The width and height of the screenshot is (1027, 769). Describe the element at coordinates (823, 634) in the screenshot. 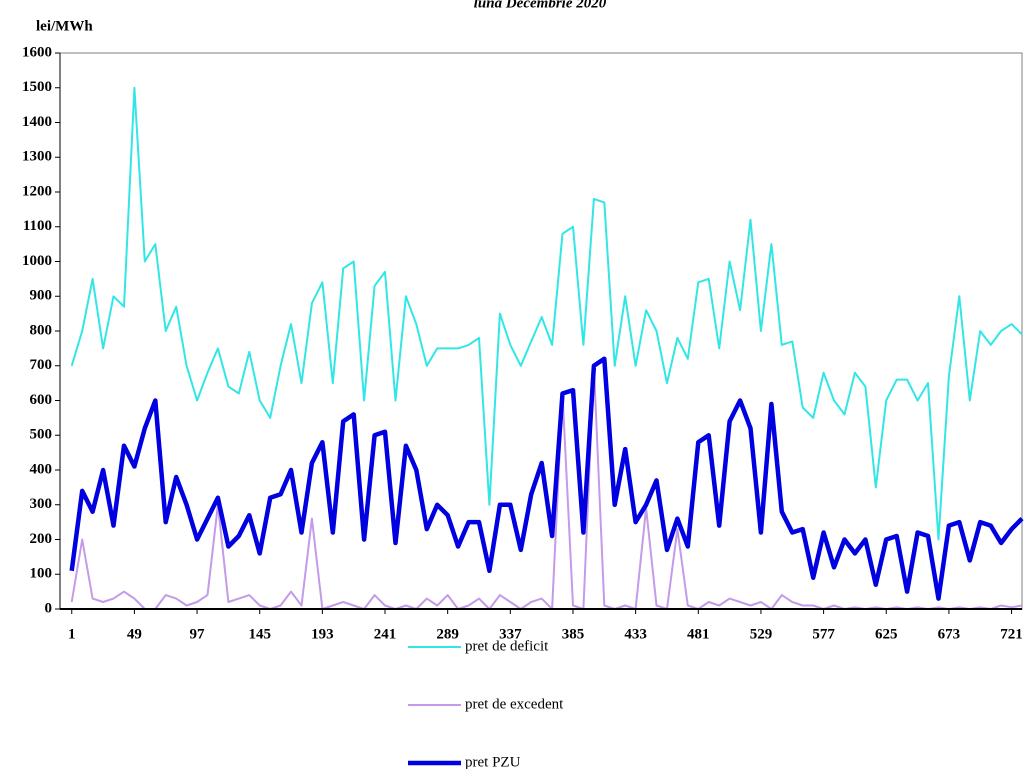

I see `x-tick-label: 577` at that location.